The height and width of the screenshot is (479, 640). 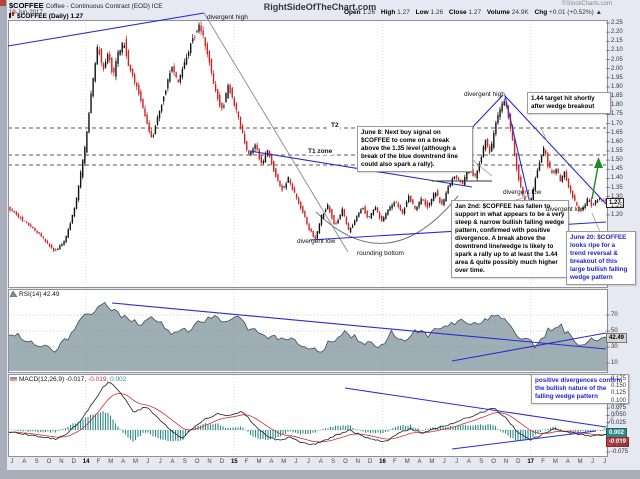 I want to click on x-axis-year-label: 17, so click(x=531, y=462).